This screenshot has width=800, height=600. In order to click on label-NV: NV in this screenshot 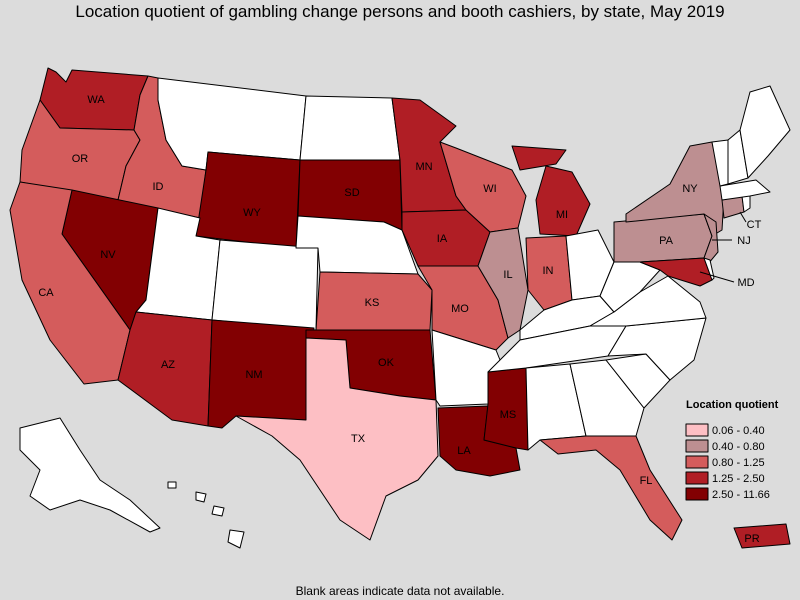, I will do `click(108, 255)`.